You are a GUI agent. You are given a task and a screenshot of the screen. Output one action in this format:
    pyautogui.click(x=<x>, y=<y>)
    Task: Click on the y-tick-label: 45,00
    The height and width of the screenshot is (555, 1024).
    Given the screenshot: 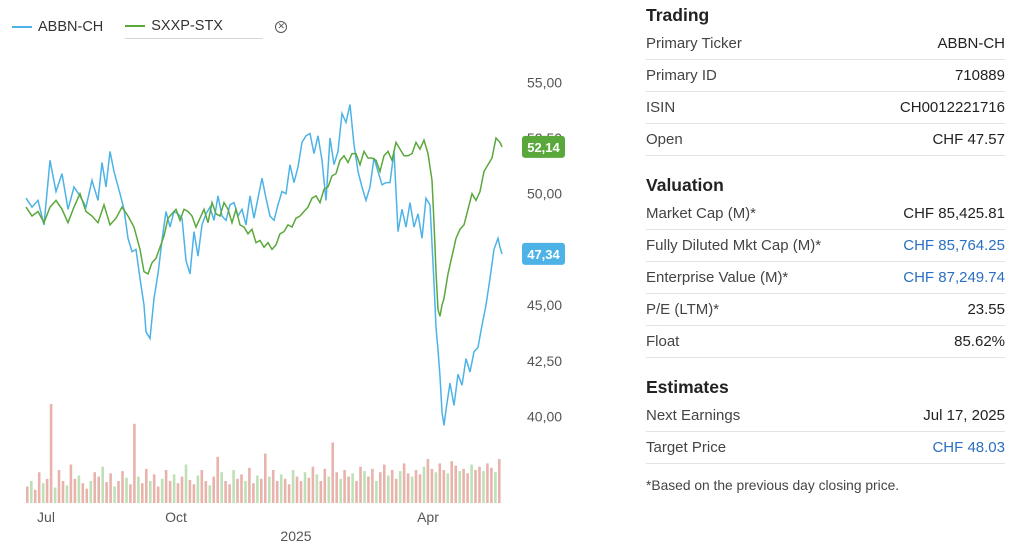 What is the action you would take?
    pyautogui.click(x=544, y=305)
    